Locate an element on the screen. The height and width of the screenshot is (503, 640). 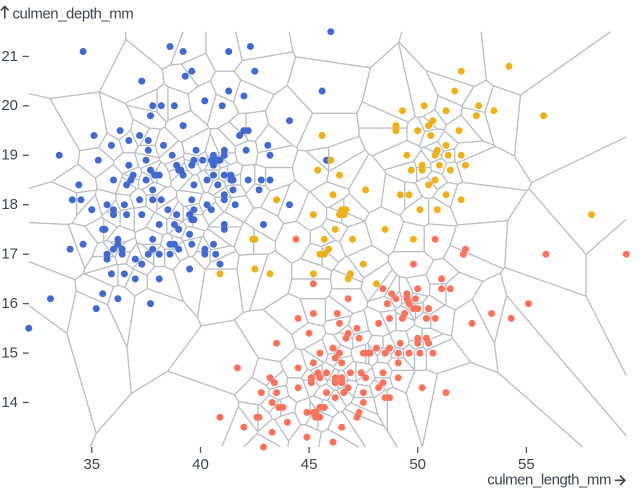
svg-text: 21 is located at coordinates (9, 56).